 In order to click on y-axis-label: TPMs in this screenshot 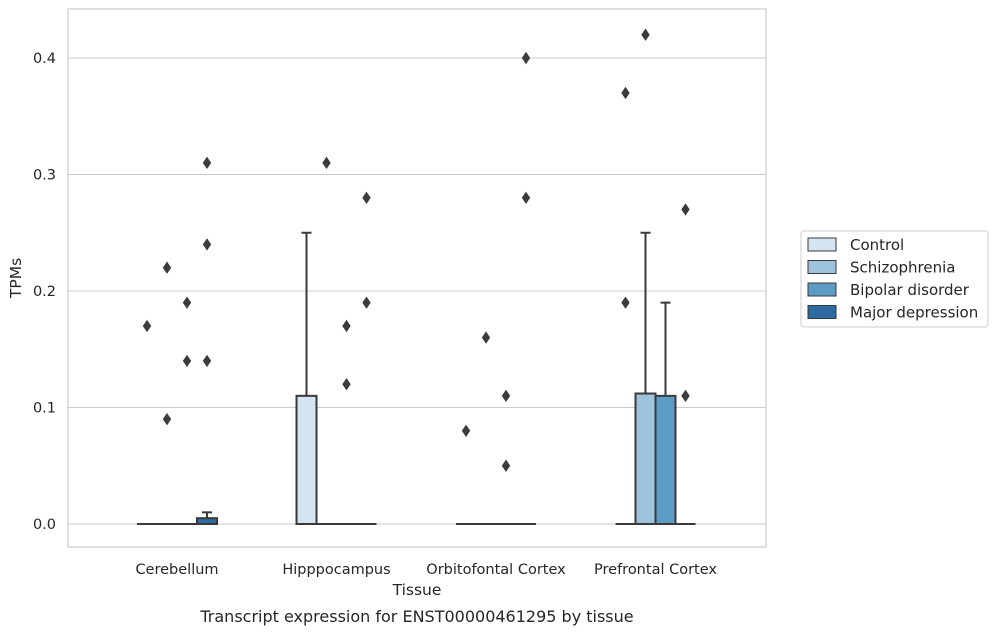, I will do `click(16, 278)`.